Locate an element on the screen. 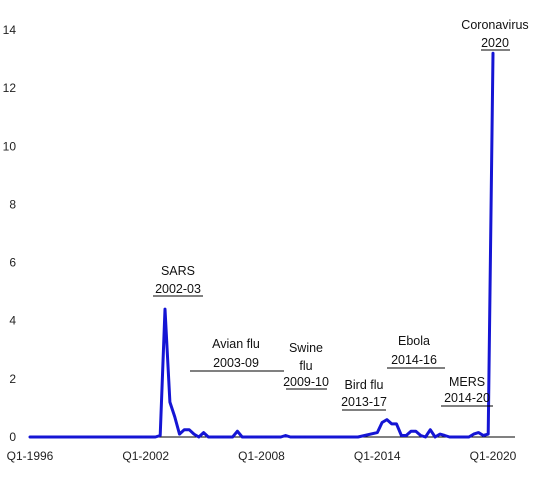 The image size is (534, 488). y-tick-label-4: 4 is located at coordinates (12, 321).